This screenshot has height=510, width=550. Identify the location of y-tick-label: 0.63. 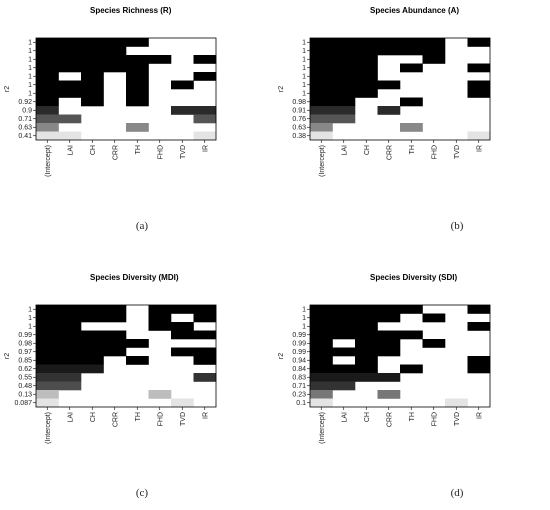
(299, 128).